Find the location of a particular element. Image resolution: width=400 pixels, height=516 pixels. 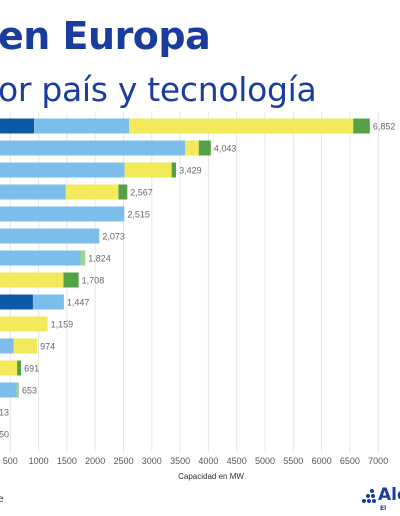

x-tick-label: 4500 is located at coordinates (237, 461).